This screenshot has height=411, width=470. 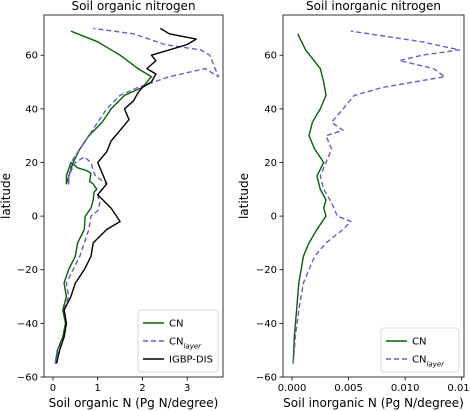 What do you see at coordinates (309, 198) in the screenshot?
I see `series-line-cn` at bounding box center [309, 198].